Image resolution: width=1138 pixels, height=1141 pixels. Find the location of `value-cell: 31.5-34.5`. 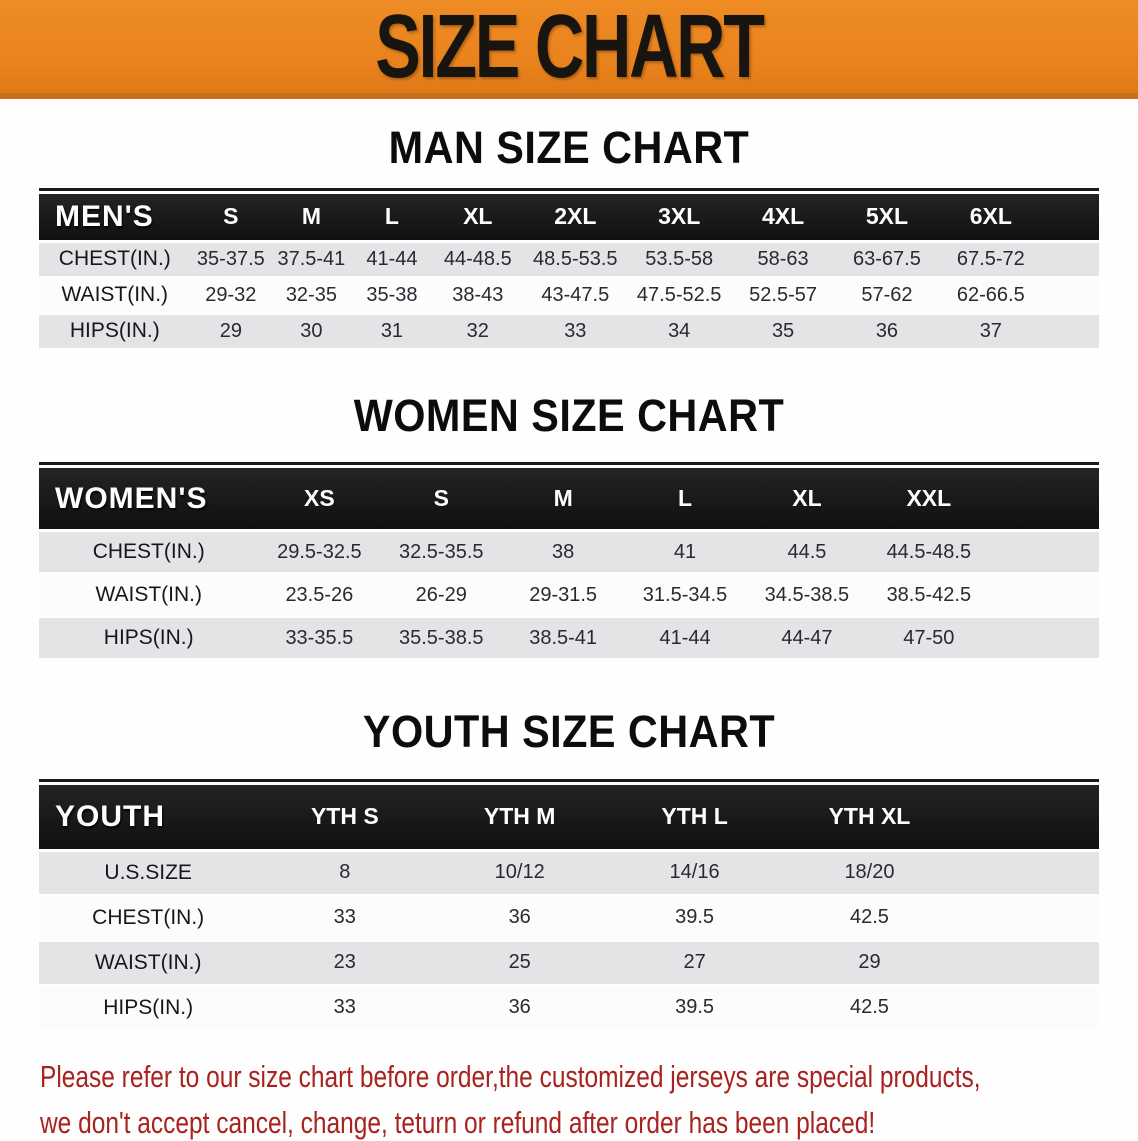

value-cell: 31.5-34.5 is located at coordinates (685, 595).